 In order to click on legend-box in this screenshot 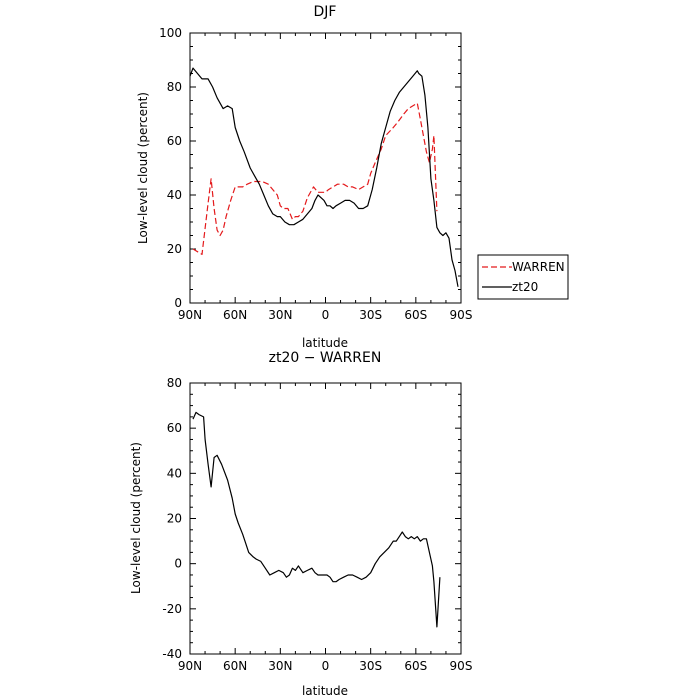, I will do `click(523, 277)`.